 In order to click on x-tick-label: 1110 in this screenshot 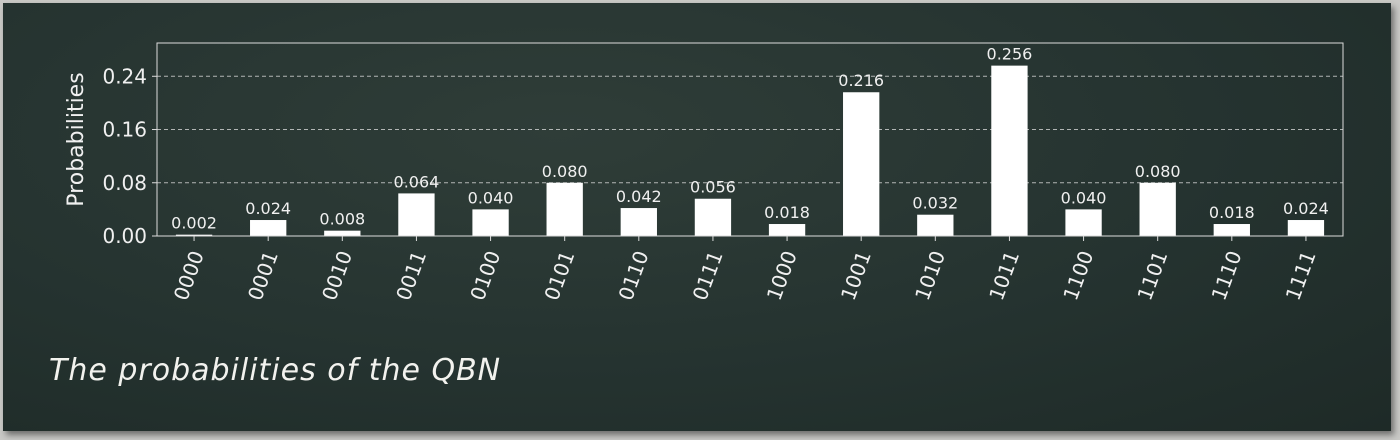, I will do `click(1227, 276)`.